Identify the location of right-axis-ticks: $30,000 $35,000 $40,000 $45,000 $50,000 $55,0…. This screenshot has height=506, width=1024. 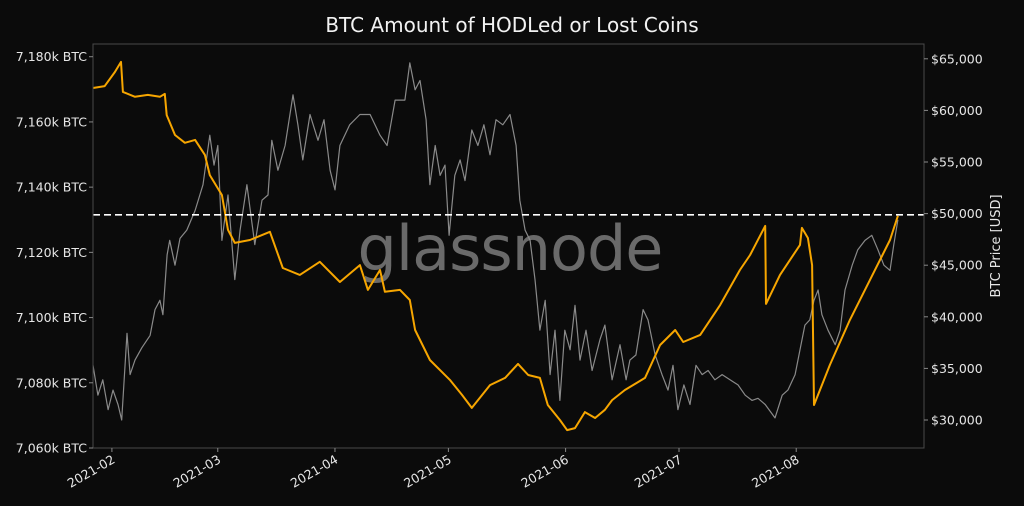
(953, 239).